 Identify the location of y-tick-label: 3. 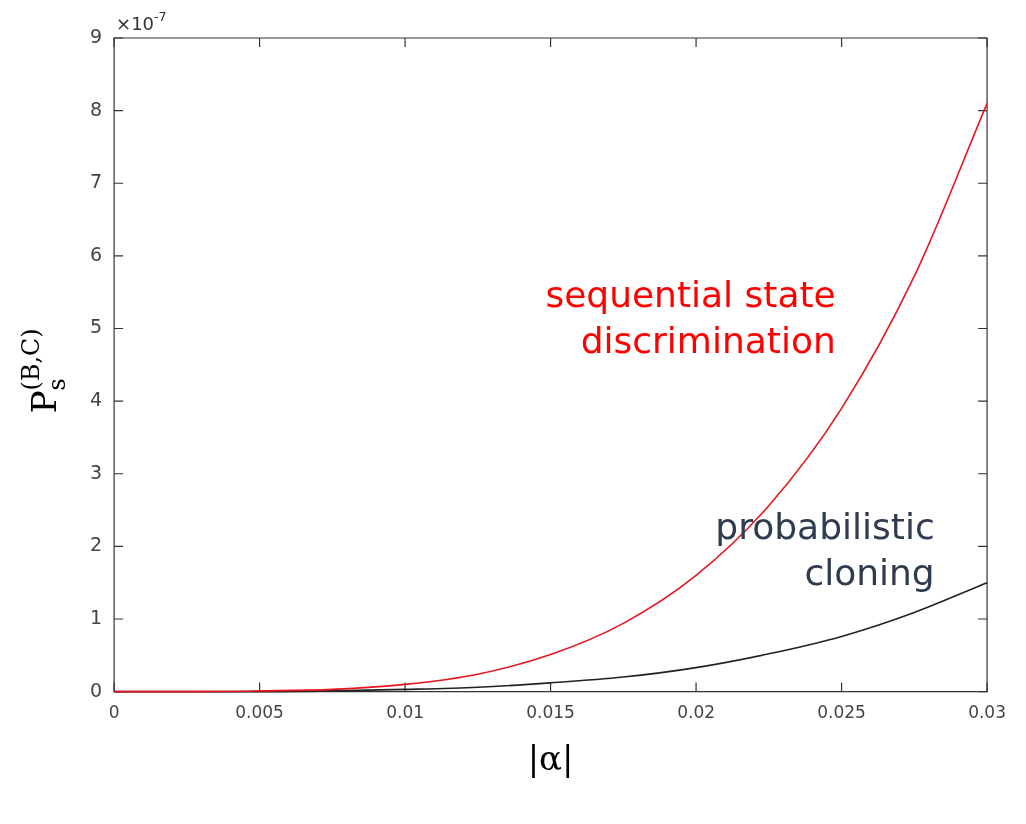
(96, 471).